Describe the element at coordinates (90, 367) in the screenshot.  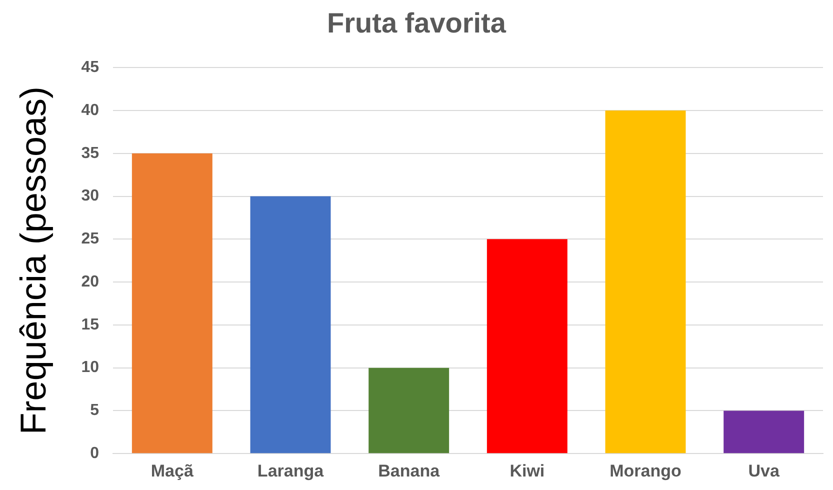
I see `y-tick-label: 10` at that location.